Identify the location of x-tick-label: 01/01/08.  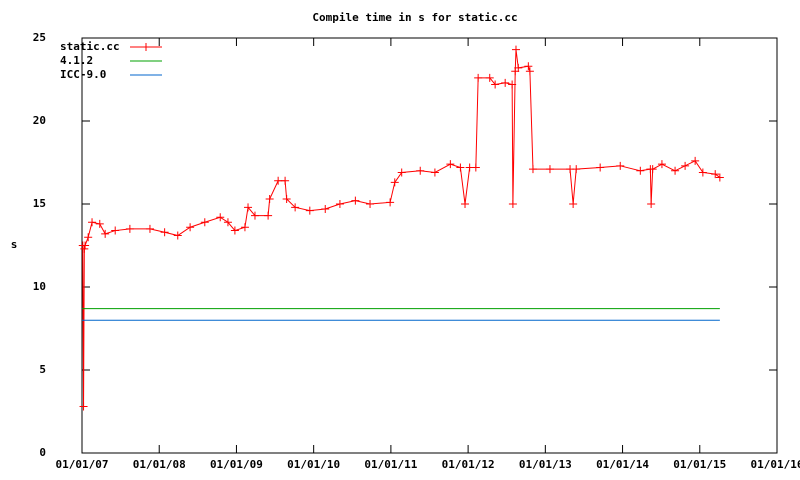
(159, 464).